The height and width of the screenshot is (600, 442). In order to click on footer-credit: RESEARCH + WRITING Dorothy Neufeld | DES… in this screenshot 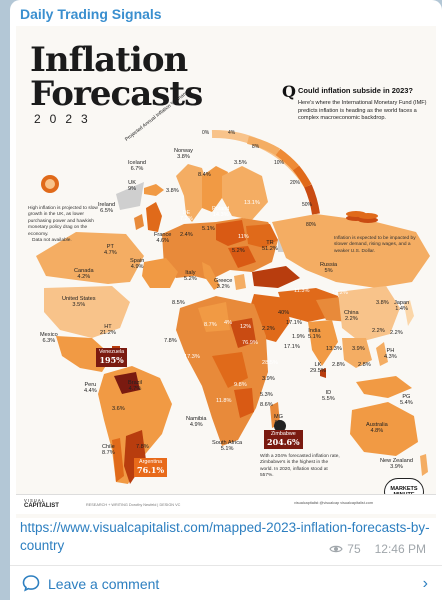, I will do `click(133, 505)`.